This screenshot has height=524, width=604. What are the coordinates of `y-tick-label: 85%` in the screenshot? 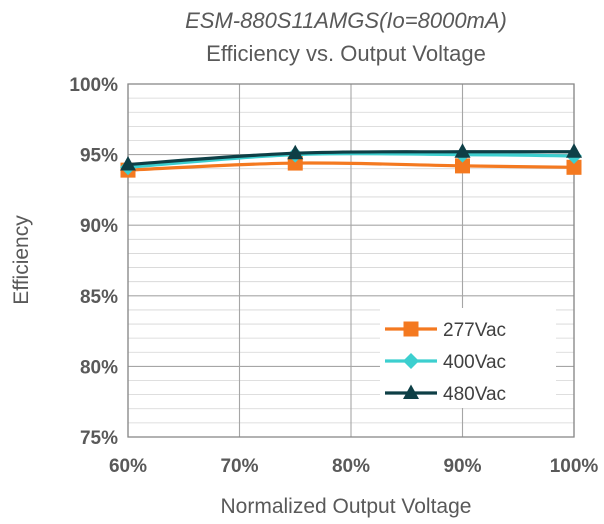 It's located at (99, 297).